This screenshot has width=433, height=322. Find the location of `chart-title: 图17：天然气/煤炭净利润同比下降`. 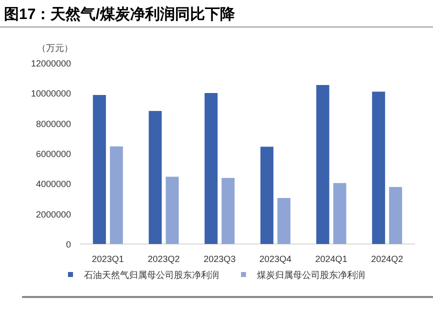

chart-title: 图17：天然气/煤炭净利润同比下降 is located at coordinates (120, 14).